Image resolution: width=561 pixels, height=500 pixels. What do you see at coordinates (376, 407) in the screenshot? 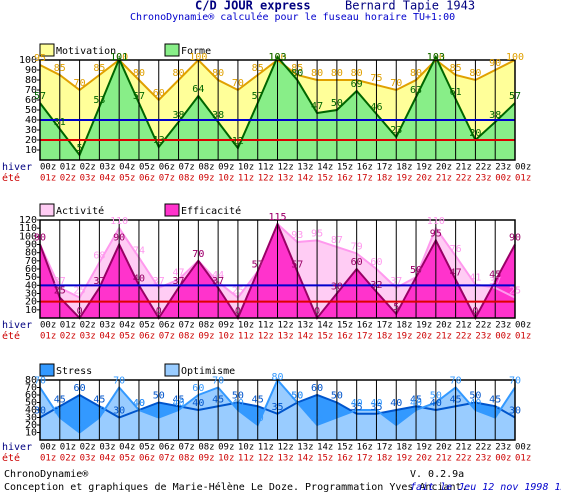
I see `data-label: 35` at bounding box center [376, 407].